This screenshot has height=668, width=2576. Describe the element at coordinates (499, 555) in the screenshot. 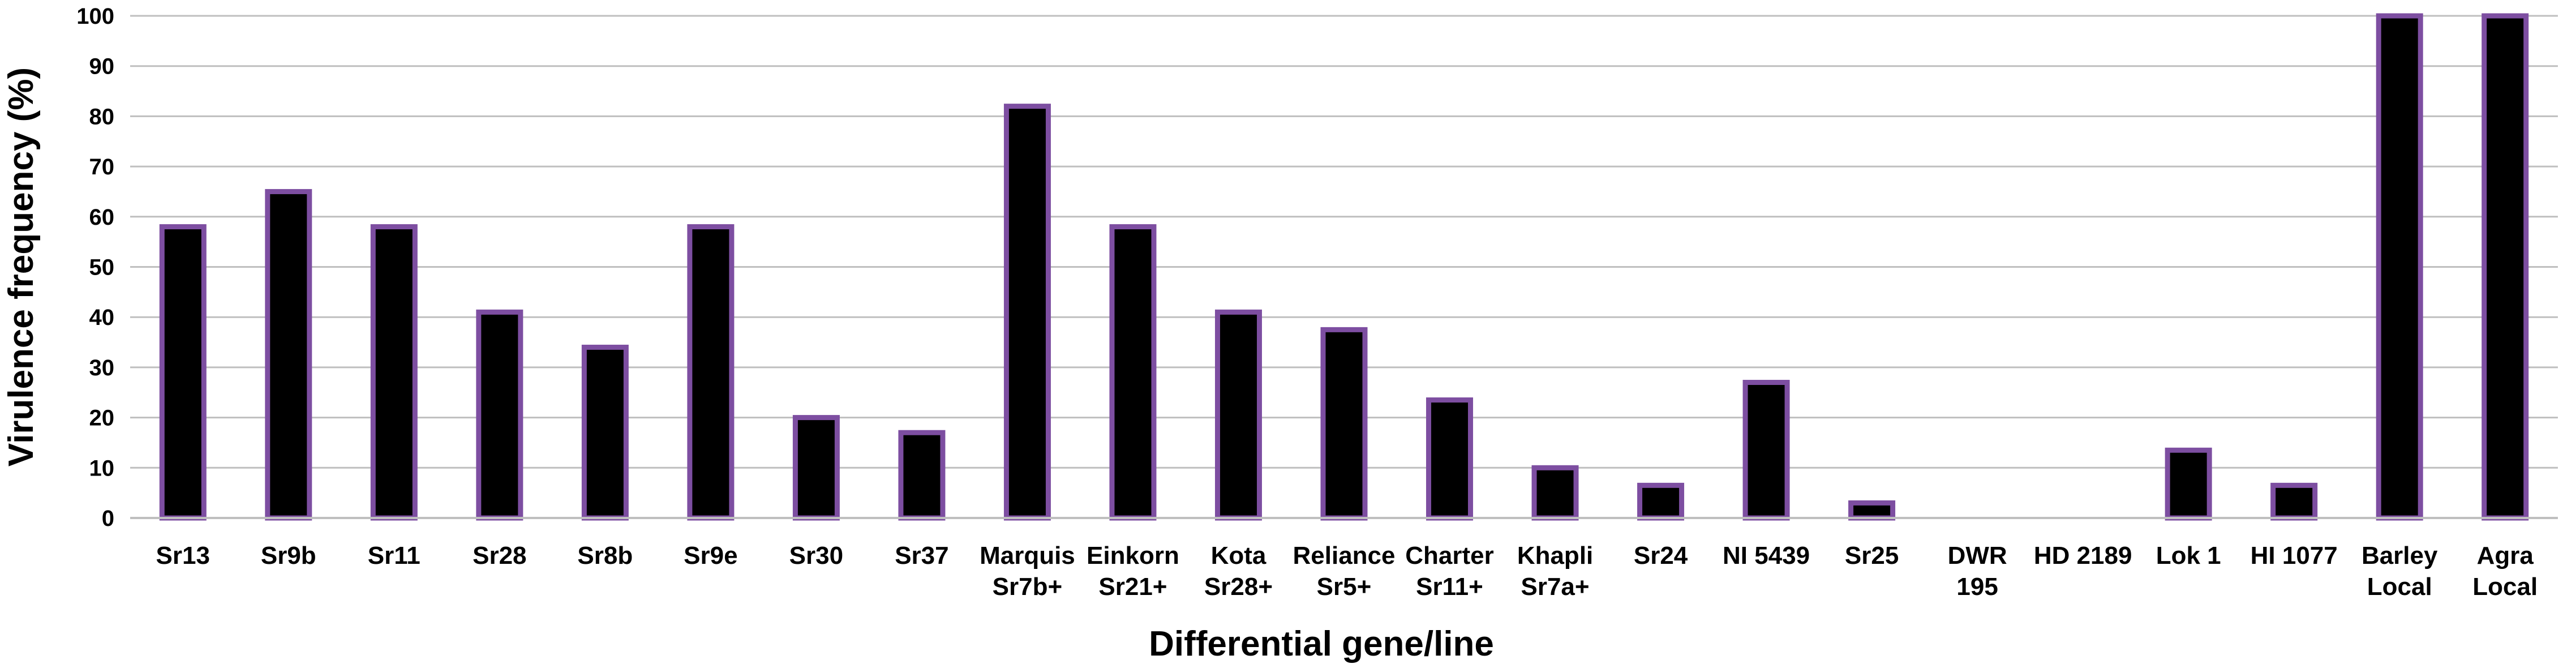

I see `x-tick-label: Sr28` at that location.